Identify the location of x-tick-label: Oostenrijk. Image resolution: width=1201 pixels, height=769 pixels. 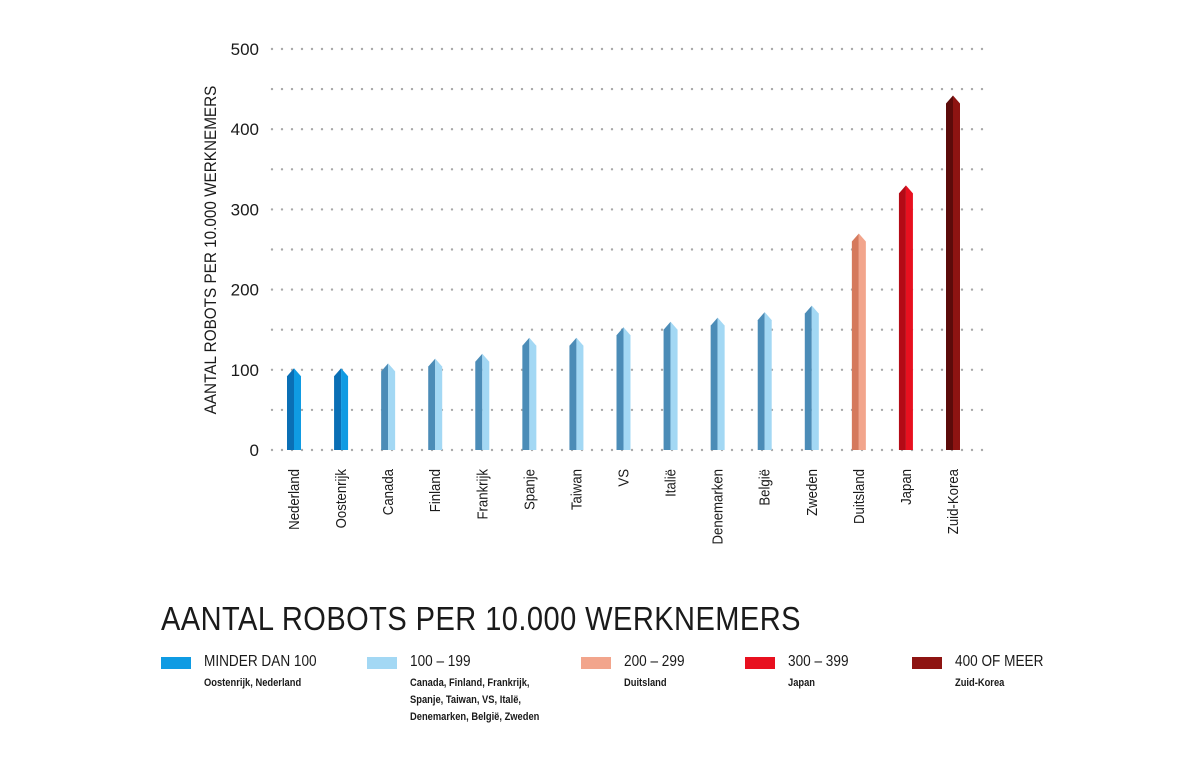
(340, 498).